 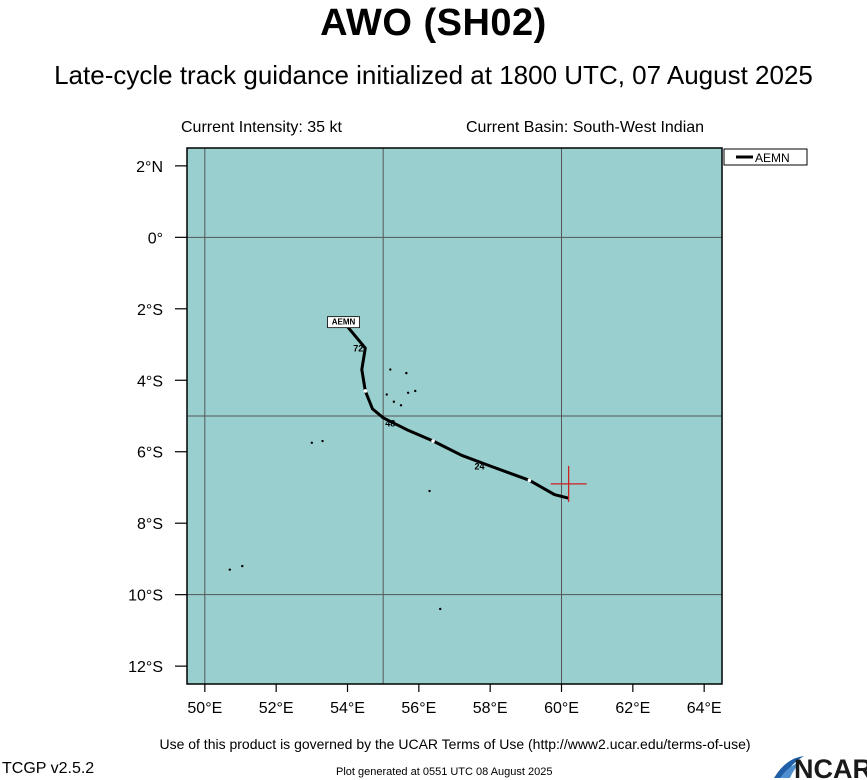 What do you see at coordinates (704, 708) in the screenshot?
I see `lon-tick-label: 64°E` at bounding box center [704, 708].